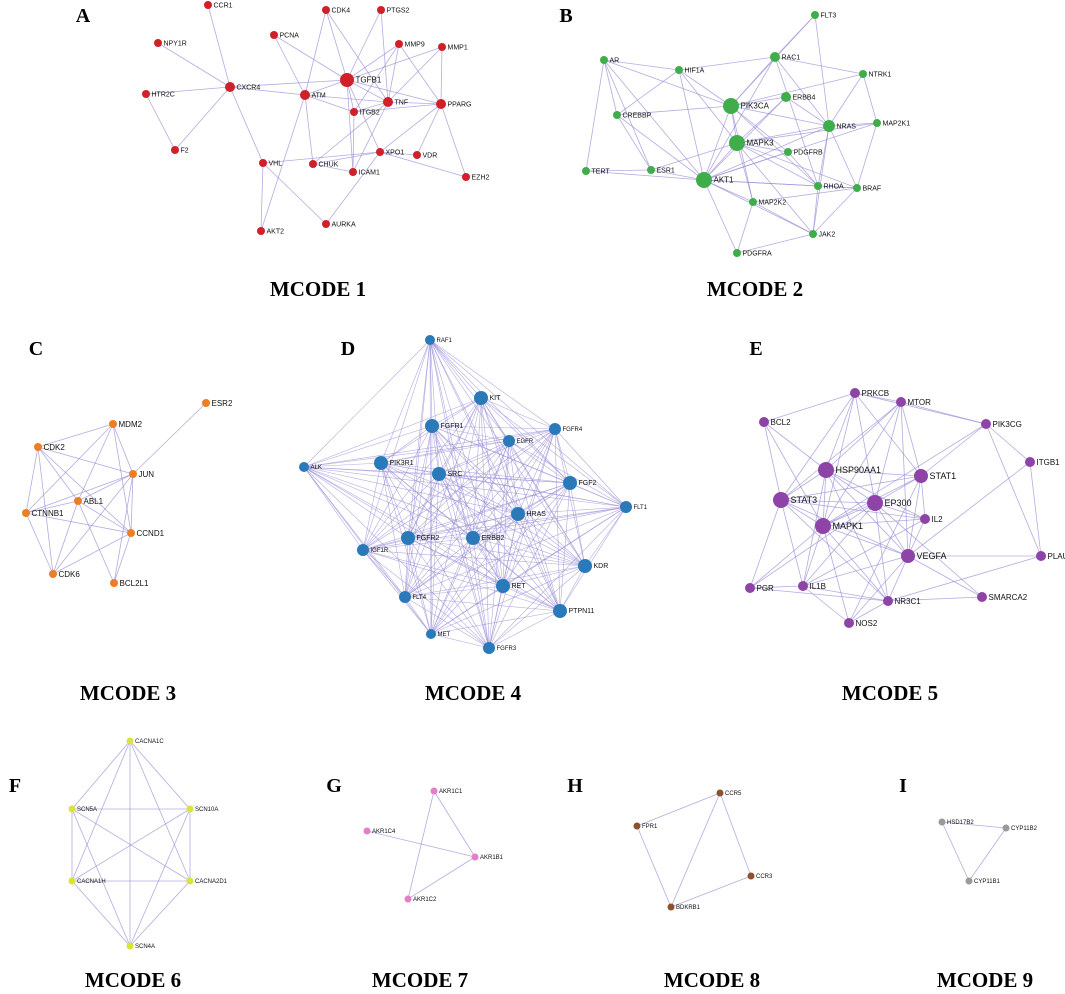  I want to click on nodes: ESR2 MDM2 CDK2 JUN ABL1 CTNNB1 CCND1 CDK6 BCL2L1, so click(127, 493).